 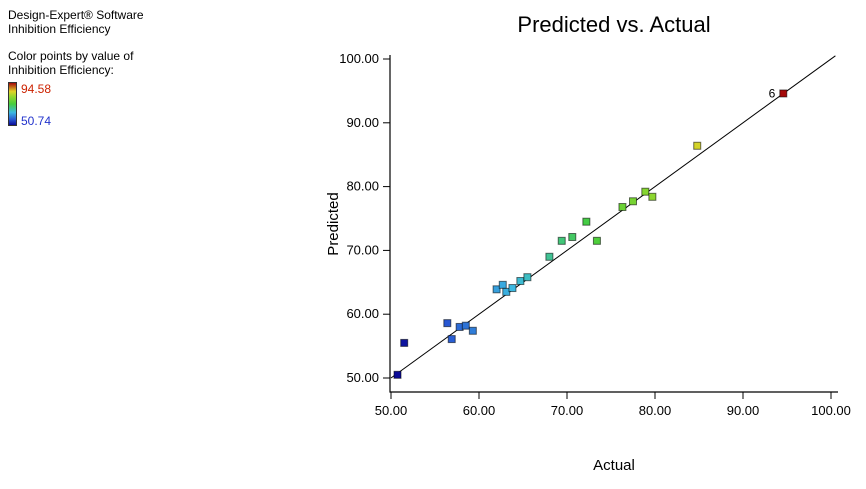 What do you see at coordinates (362, 122) in the screenshot?
I see `y-tick-label: 90.00` at bounding box center [362, 122].